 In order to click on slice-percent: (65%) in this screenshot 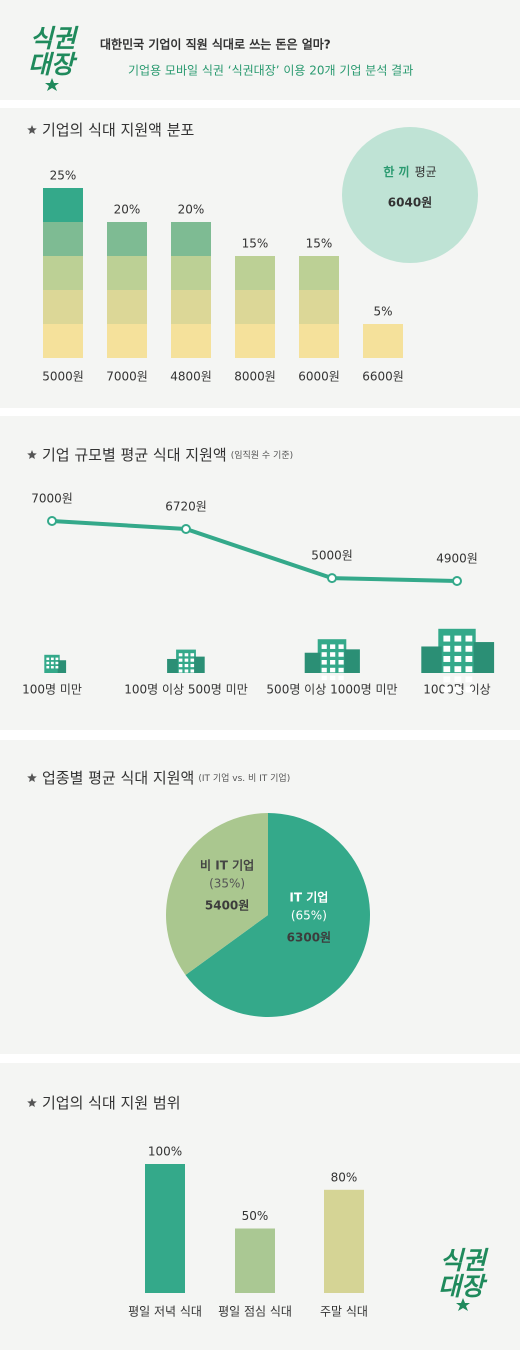, I will do `click(309, 916)`.